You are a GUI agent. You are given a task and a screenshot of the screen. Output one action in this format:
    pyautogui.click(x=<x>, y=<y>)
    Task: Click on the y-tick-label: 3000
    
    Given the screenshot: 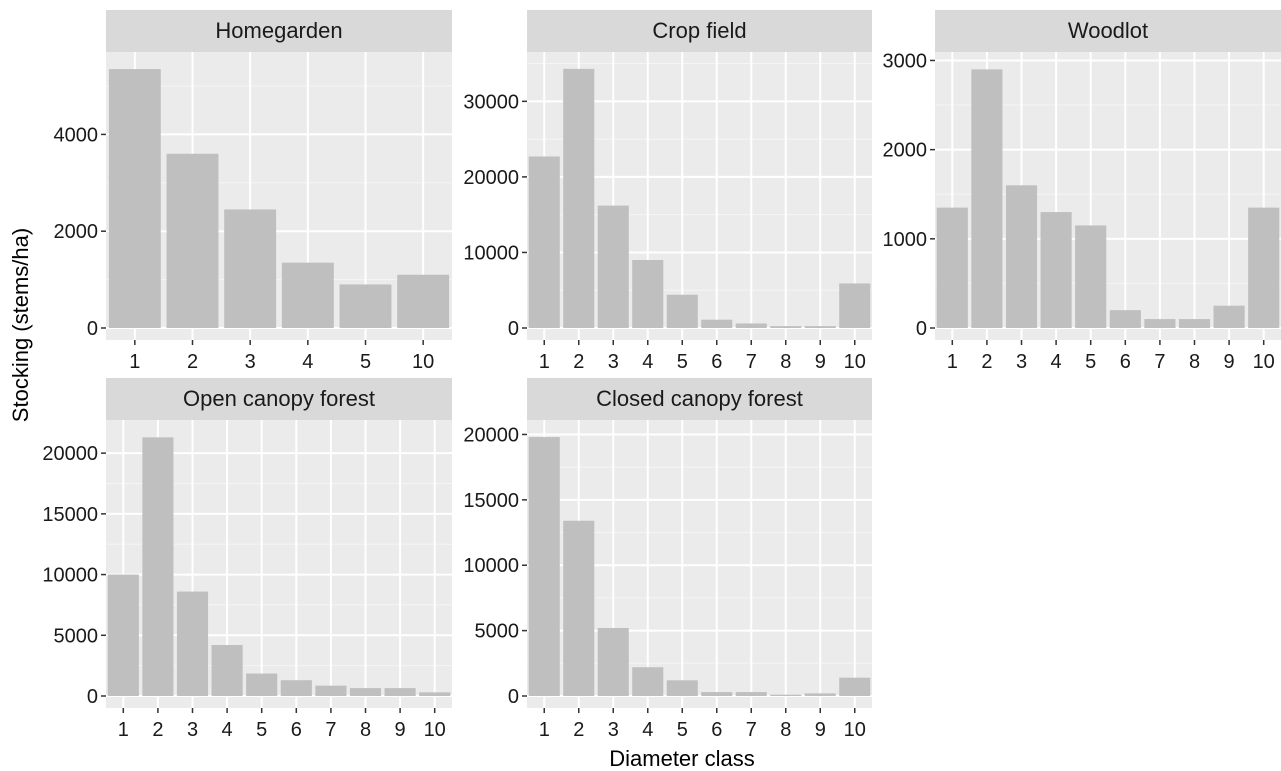 What is the action you would take?
    pyautogui.click(x=905, y=61)
    